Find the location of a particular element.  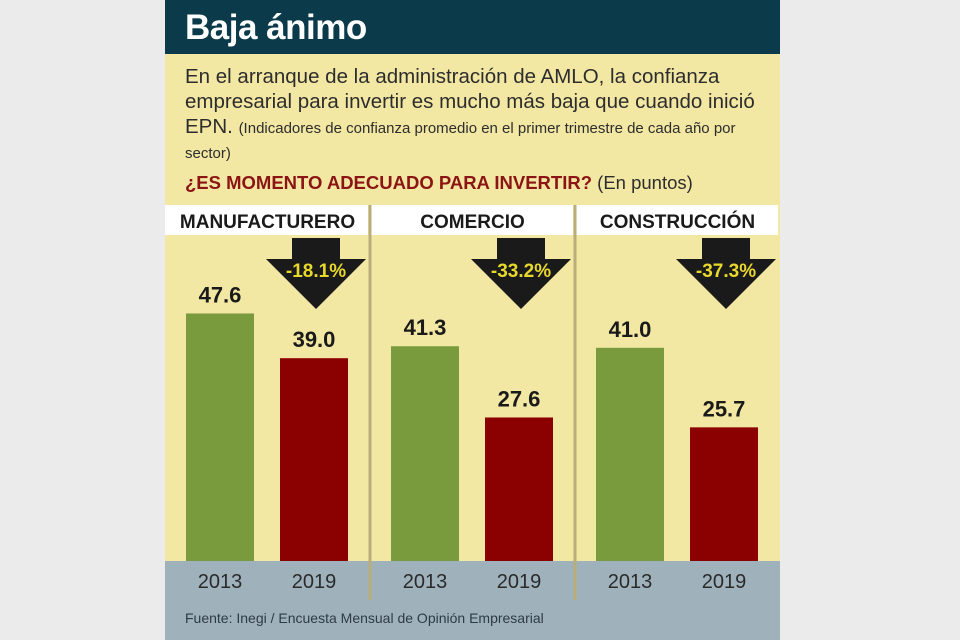

sector-label: CONSTRUCCIÓN is located at coordinates (677, 222).